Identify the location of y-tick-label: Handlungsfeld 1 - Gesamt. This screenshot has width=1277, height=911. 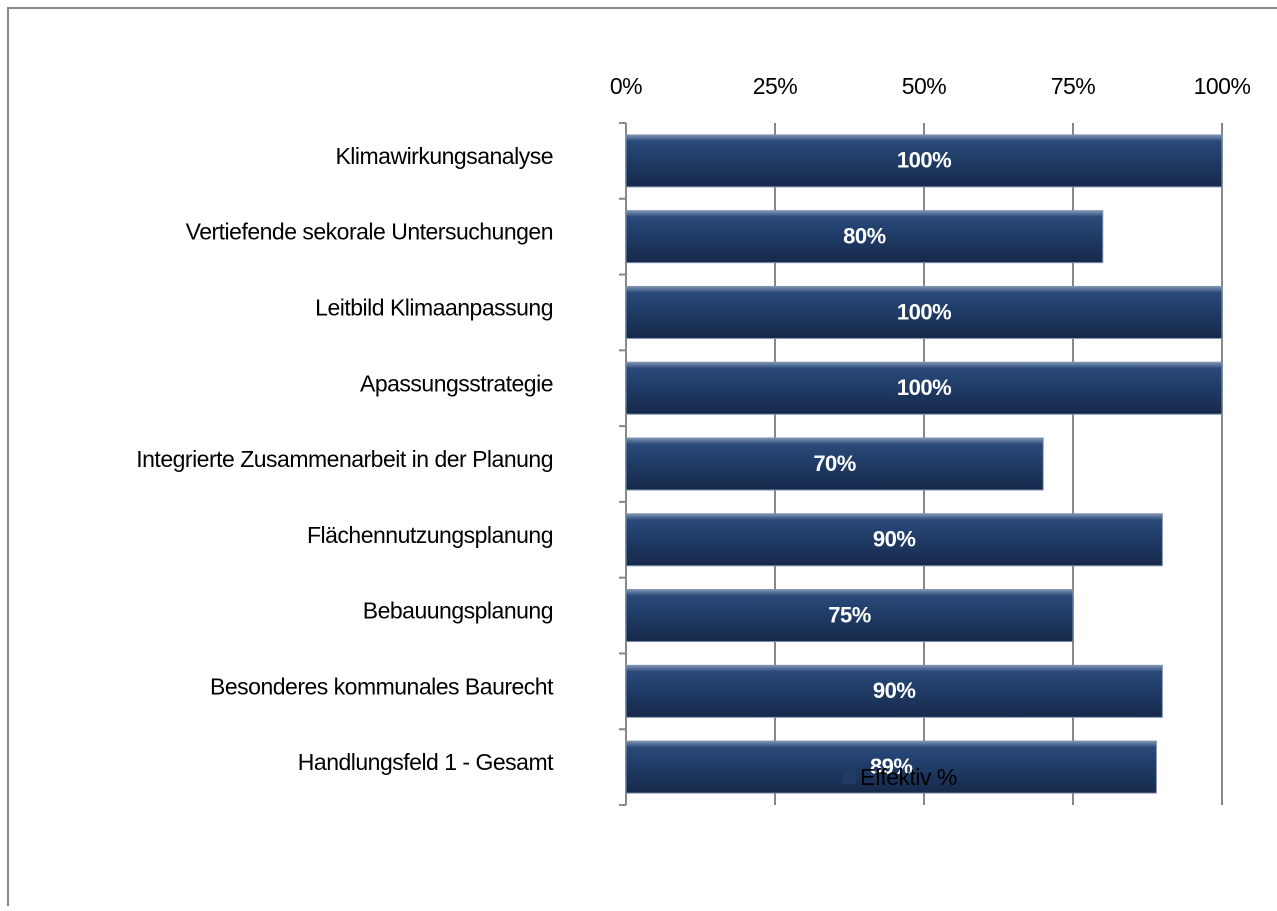
(426, 762).